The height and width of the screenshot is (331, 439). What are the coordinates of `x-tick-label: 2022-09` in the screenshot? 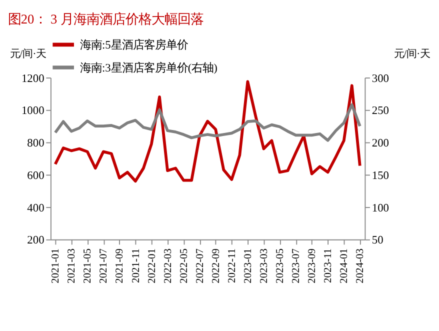 It's located at (216, 266).